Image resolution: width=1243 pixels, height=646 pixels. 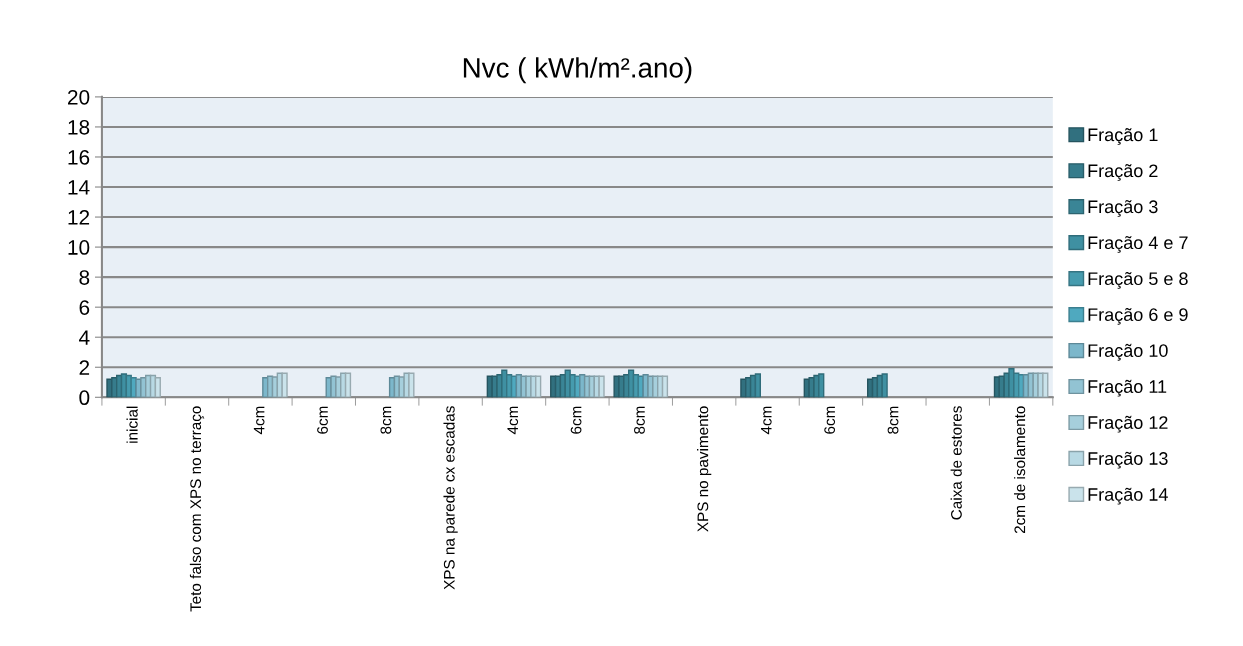 I want to click on y-tick-label: 10, so click(x=79, y=247).